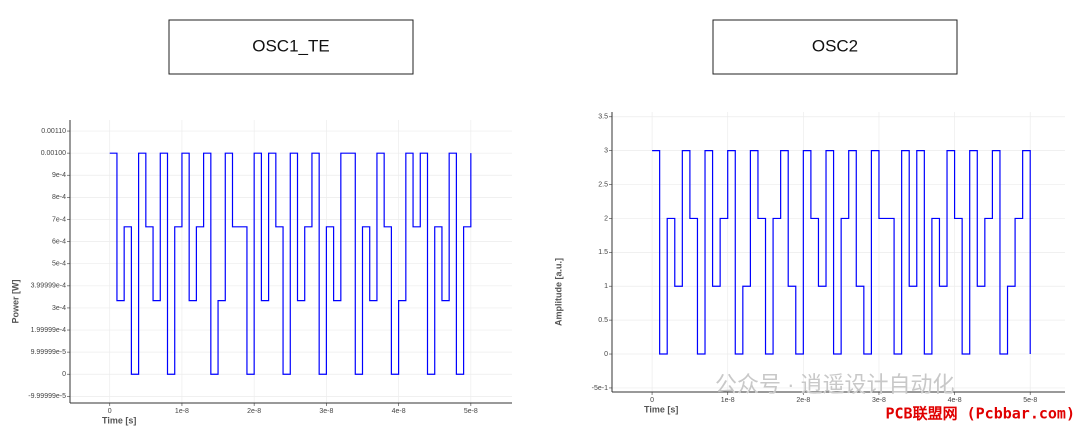  Describe the element at coordinates (558, 292) in the screenshot. I see `y-axis-label: Amplitude [a.u.]` at that location.